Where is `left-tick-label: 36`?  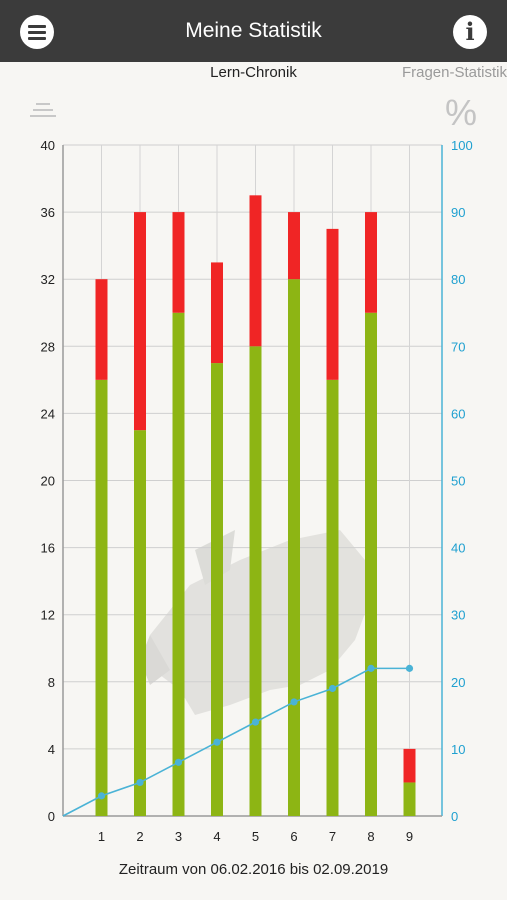
left-tick-label: 36 is located at coordinates (48, 212).